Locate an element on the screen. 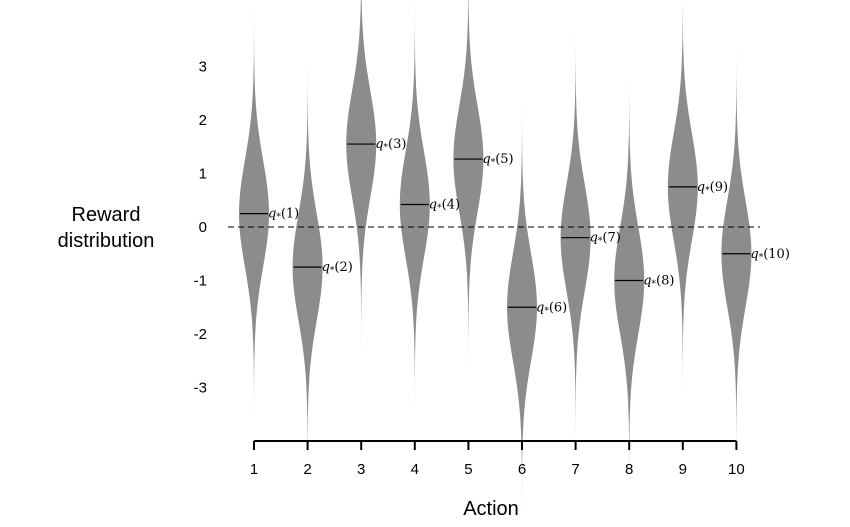  y-tick-labels: 3 2 1 0 -1 -2 -3 is located at coordinates (200, 228).